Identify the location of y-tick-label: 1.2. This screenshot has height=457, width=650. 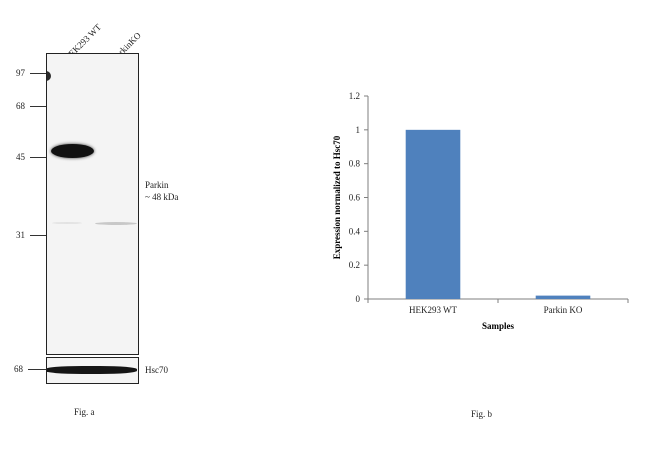
(354, 96).